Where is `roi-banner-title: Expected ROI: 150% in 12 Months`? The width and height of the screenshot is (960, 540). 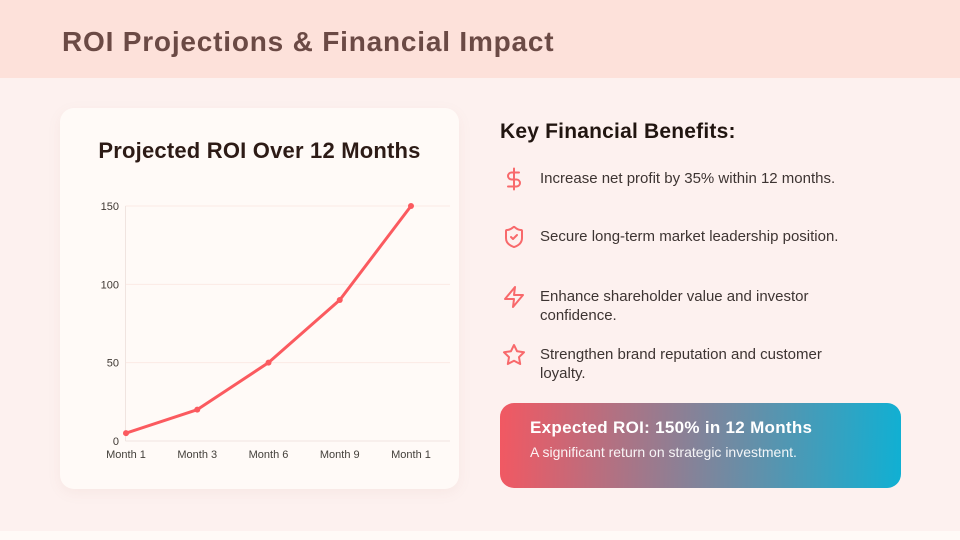 roi-banner-title: Expected ROI: 150% in 12 Months is located at coordinates (671, 427).